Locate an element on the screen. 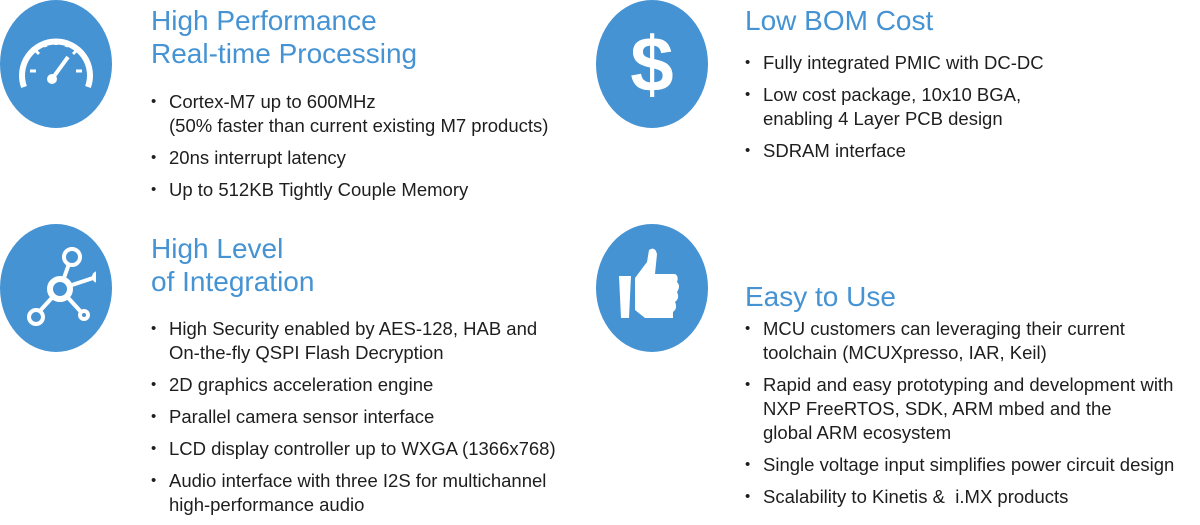  list-item: Fully integrated PMIC with DC-DC is located at coordinates (894, 63).